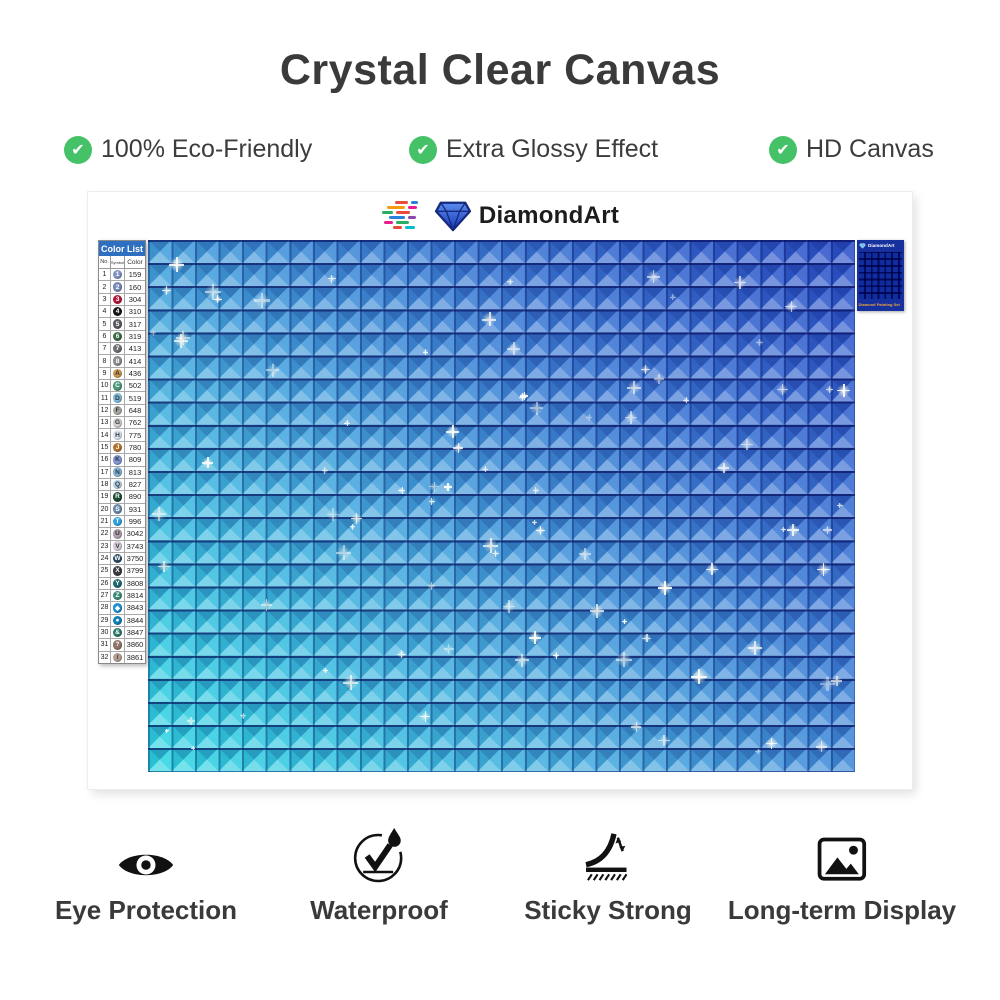 Image resolution: width=1000 pixels, height=1000 pixels. I want to click on table-row: 9 A 436, so click(122, 374).